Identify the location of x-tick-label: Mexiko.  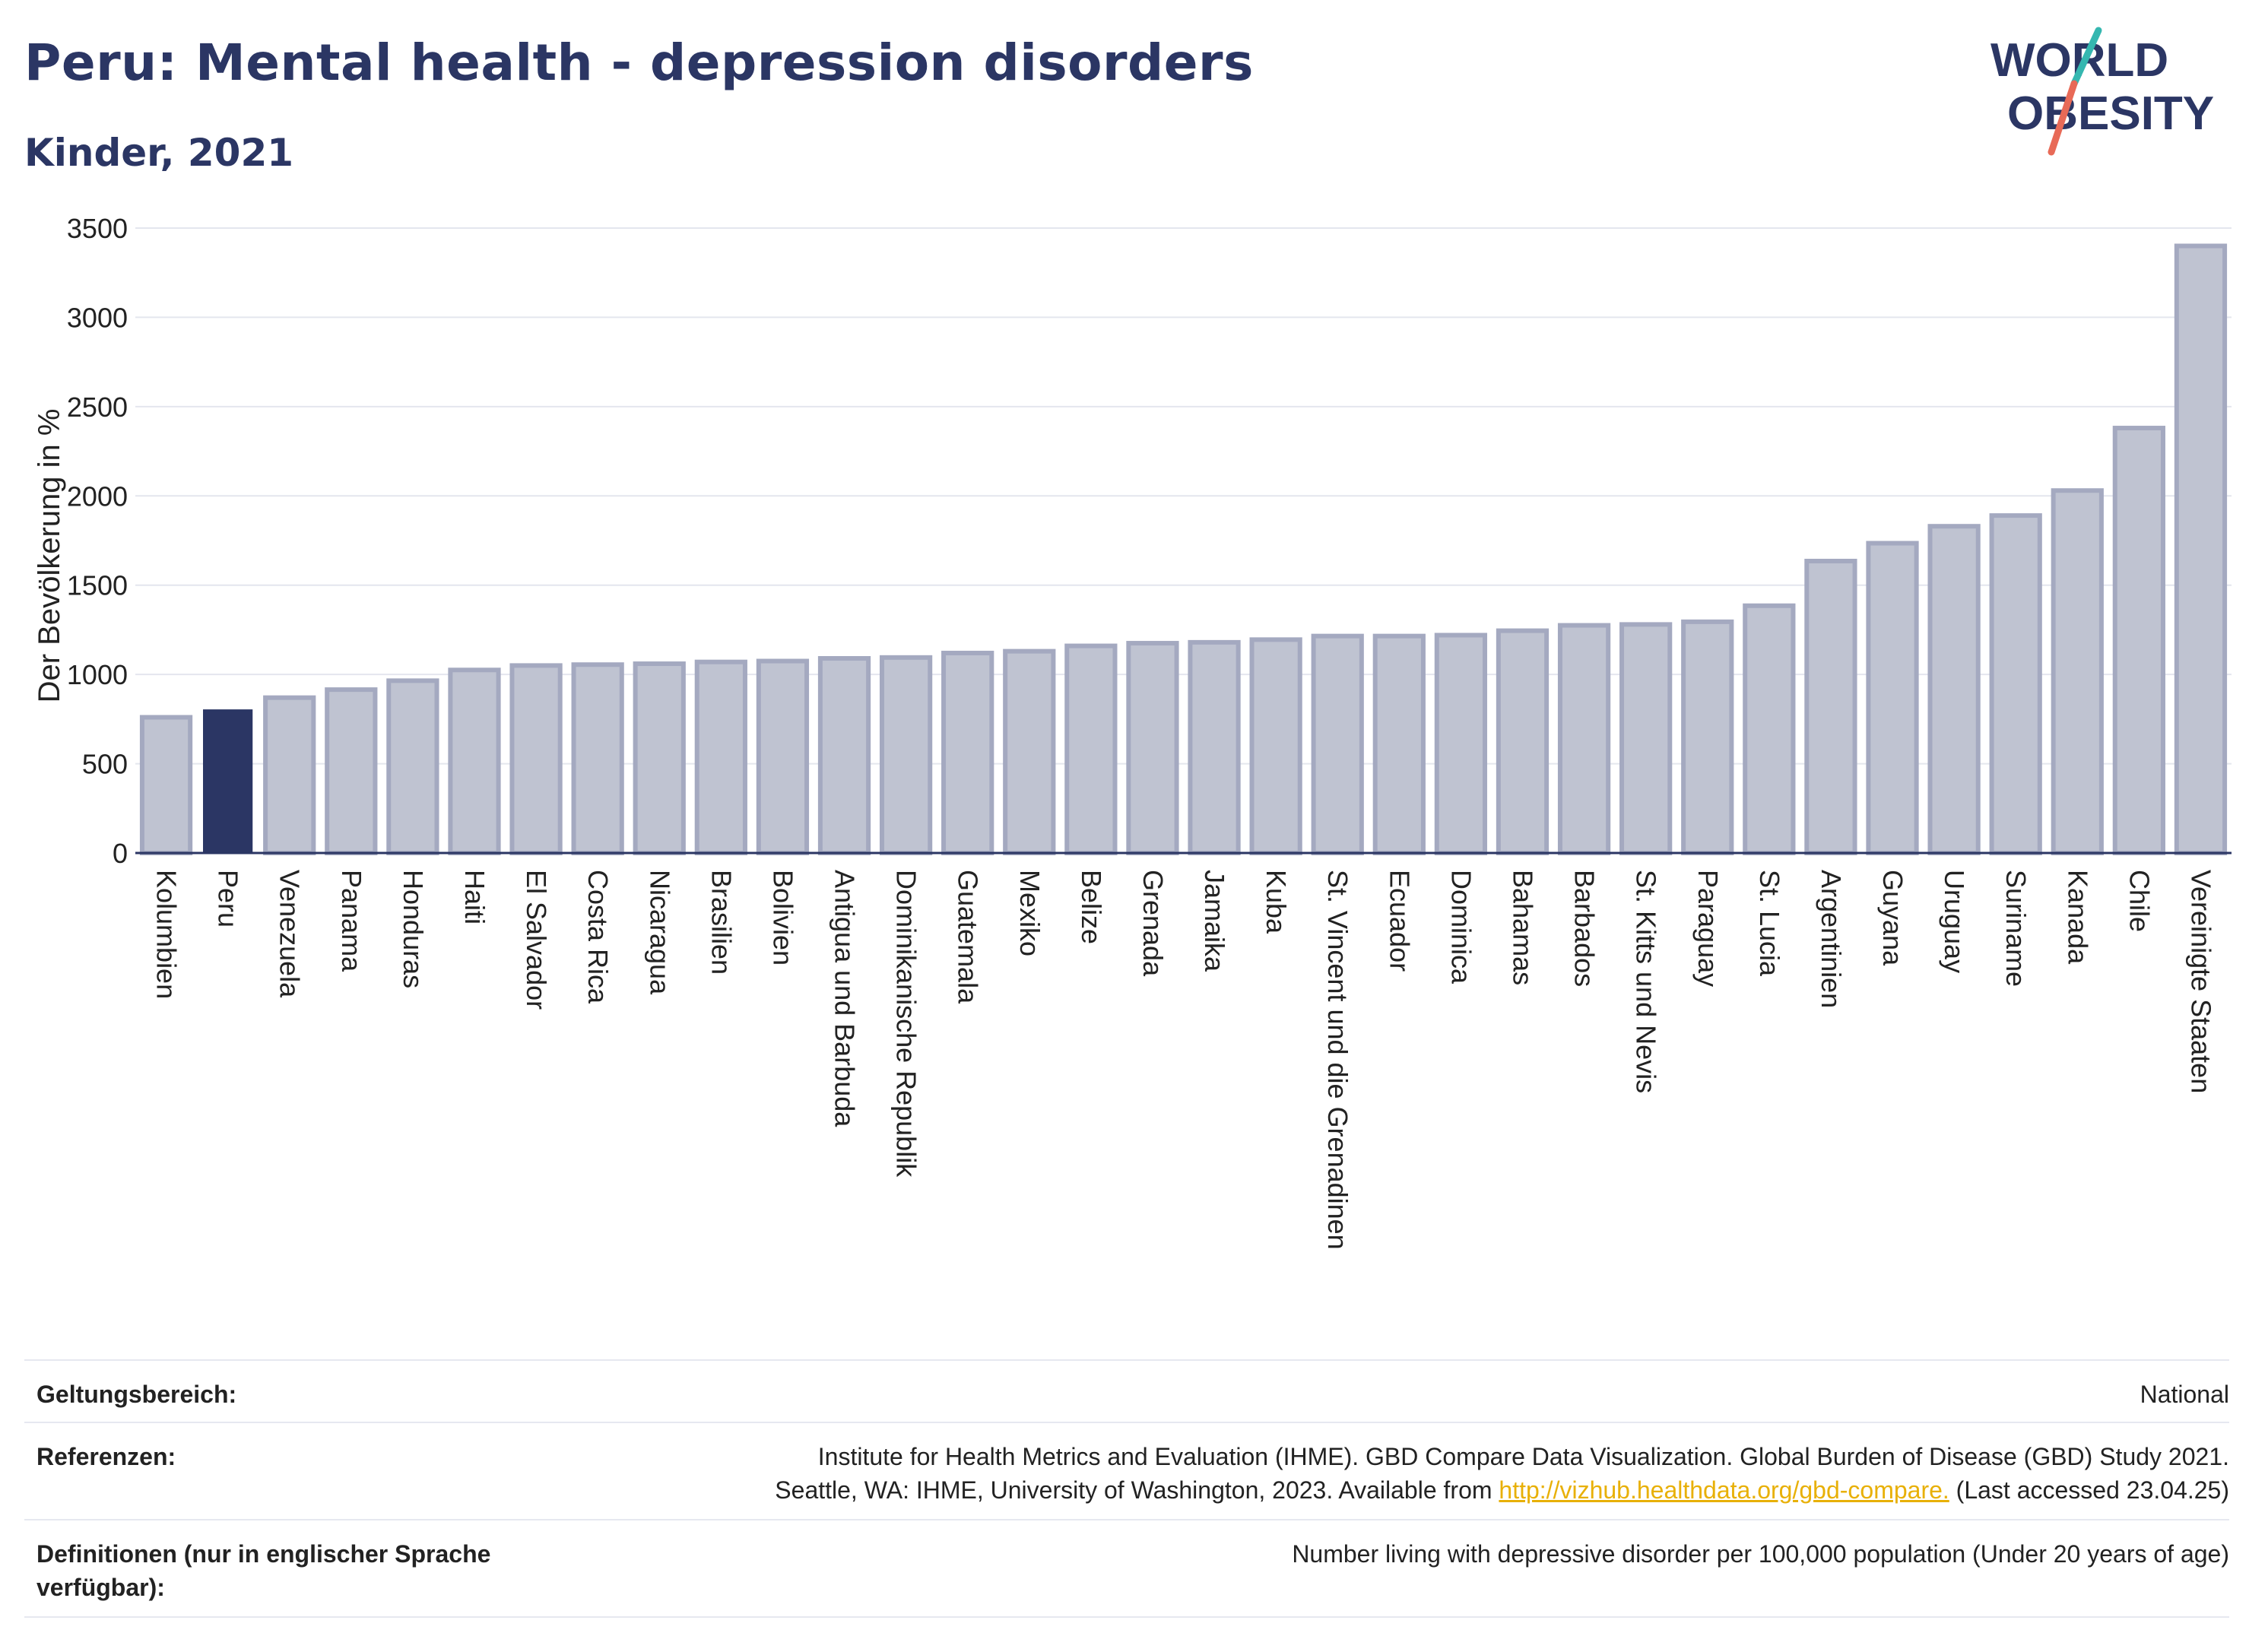
(1029, 913).